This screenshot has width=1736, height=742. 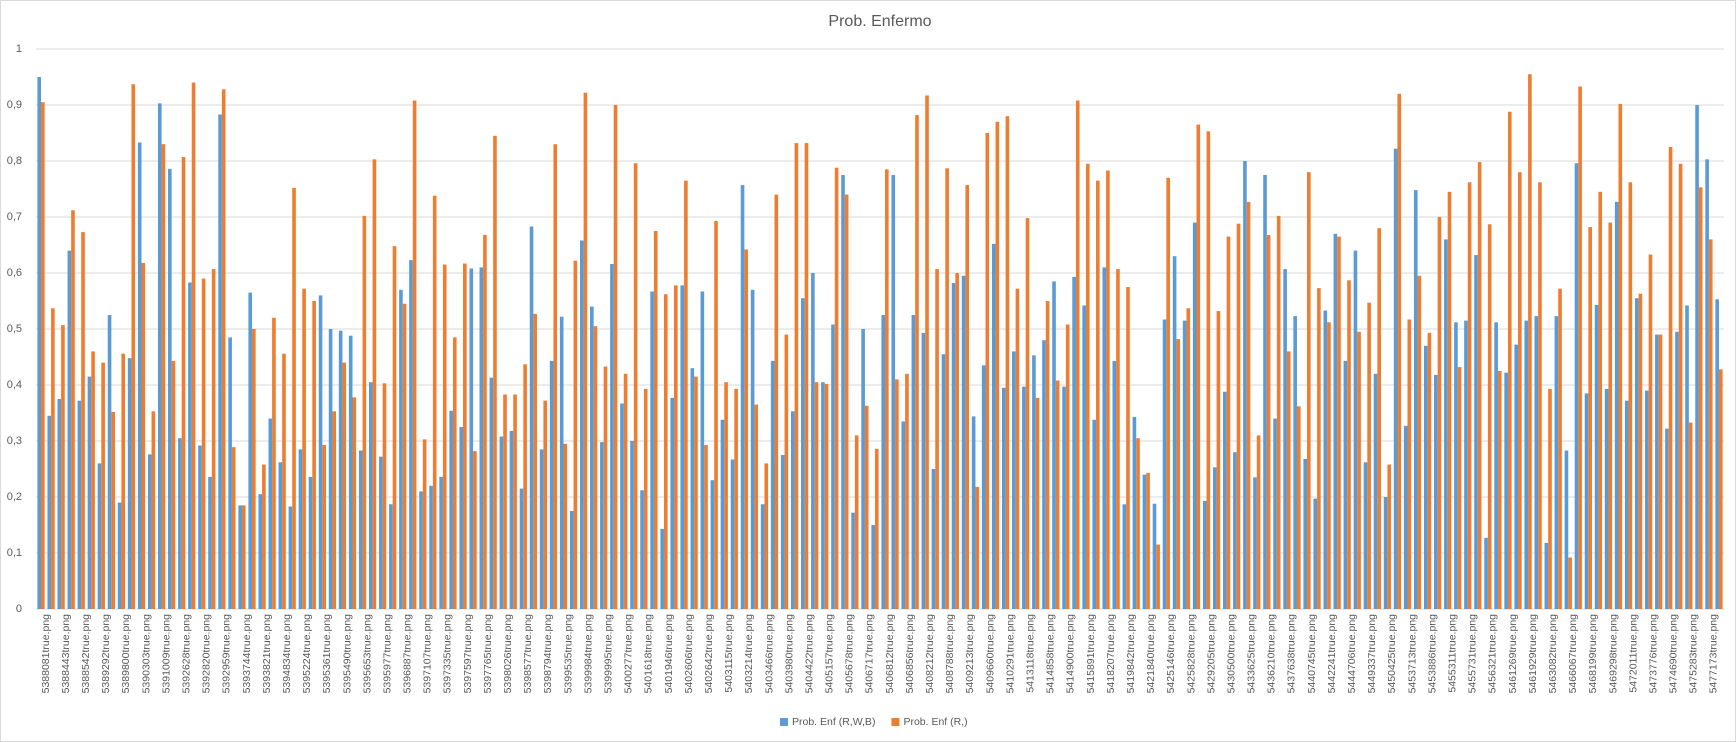 I want to click on x-tick-label: 5401618true.png, so click(x=649, y=654).